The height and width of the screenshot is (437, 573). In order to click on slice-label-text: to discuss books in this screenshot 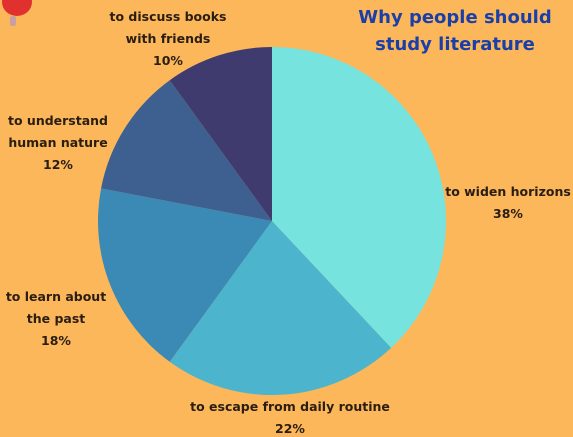, I will do `click(168, 16)`.